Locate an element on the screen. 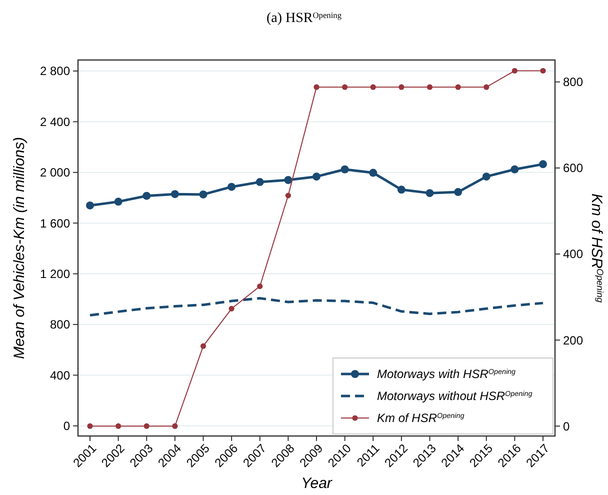 This screenshot has width=608, height=495. y-axis-title: Mean of Vehicles-Km (in millions) is located at coordinates (19, 248).